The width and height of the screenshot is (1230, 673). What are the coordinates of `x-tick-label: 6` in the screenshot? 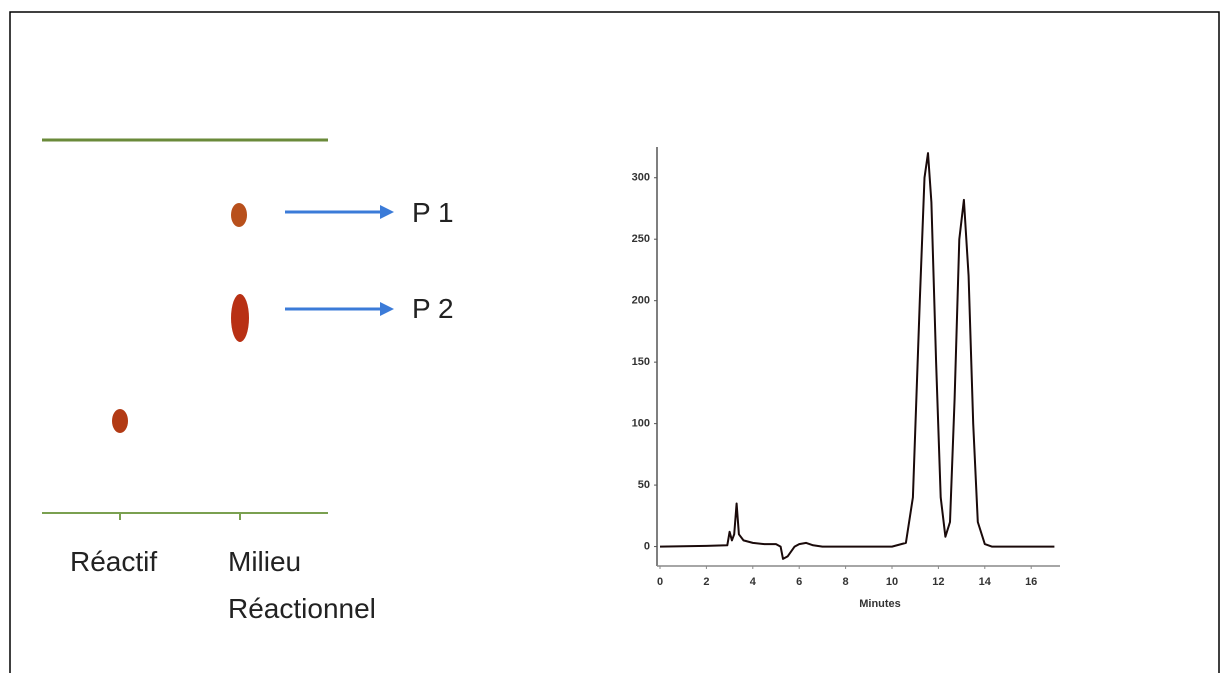 It's located at (799, 582).